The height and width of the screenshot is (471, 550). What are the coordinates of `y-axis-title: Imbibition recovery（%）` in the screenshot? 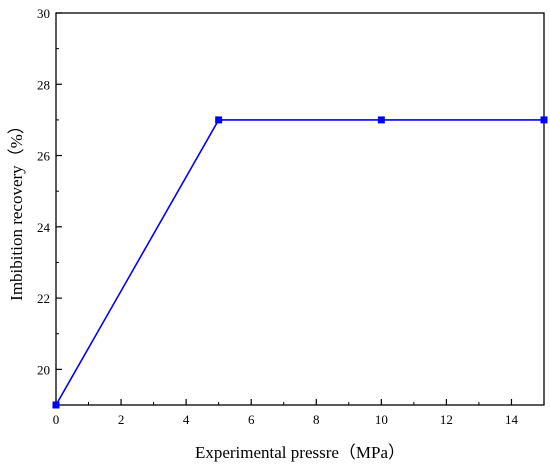 It's located at (16, 209).